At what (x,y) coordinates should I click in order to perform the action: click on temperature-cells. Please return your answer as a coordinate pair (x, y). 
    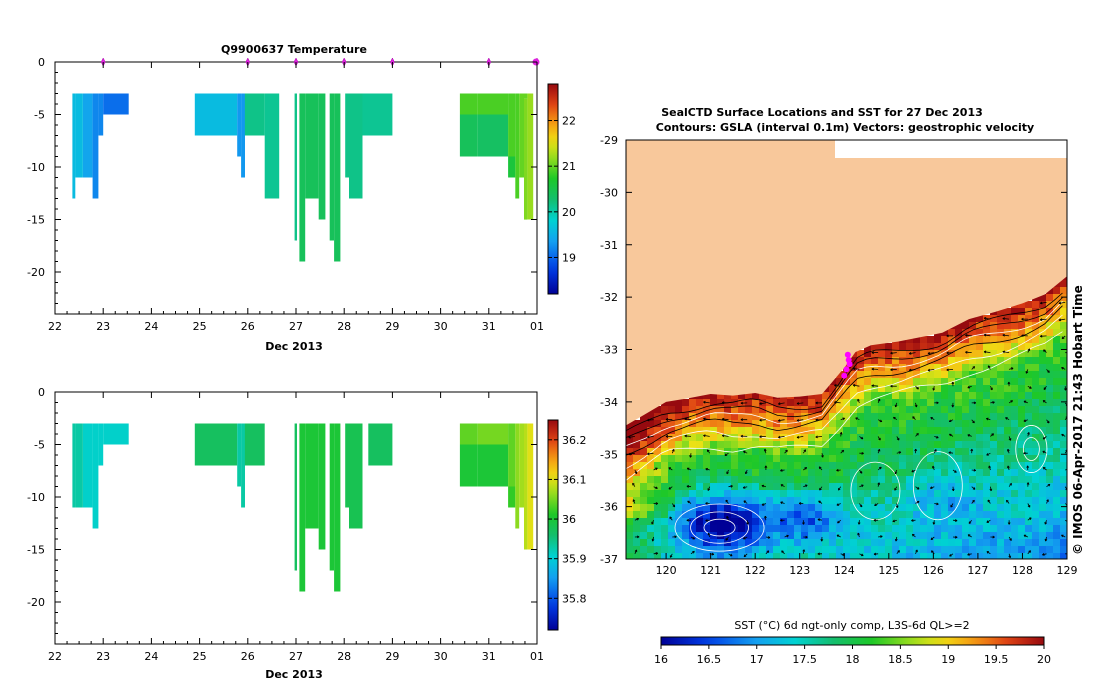
    Looking at the image, I should click on (303, 177).